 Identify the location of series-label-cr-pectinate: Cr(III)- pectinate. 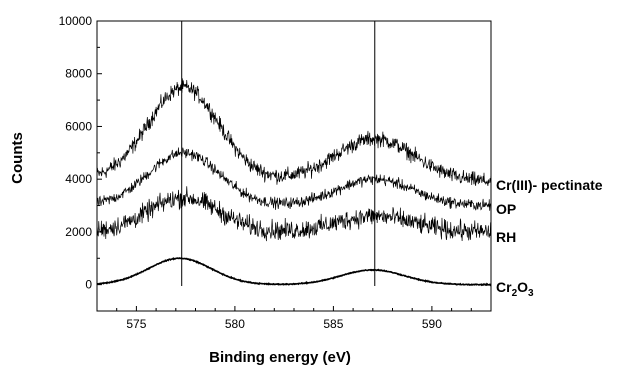
(549, 185).